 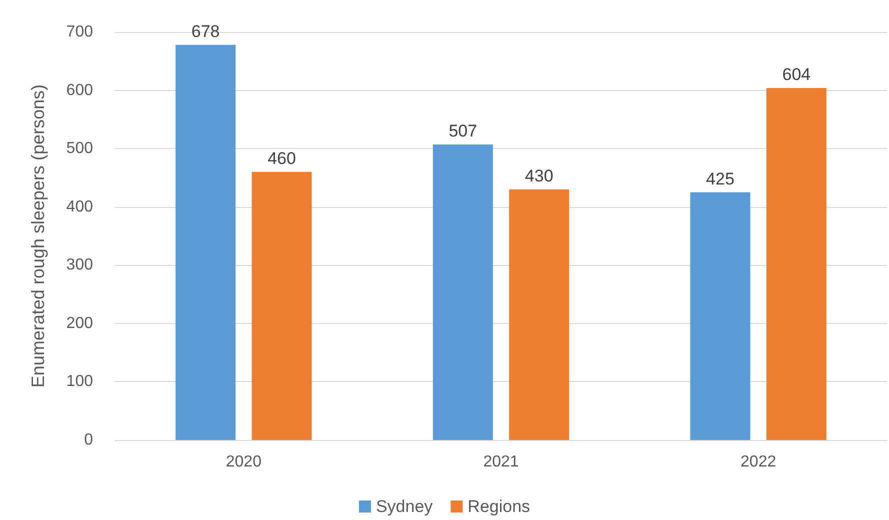 I want to click on y-tick-label: 400, so click(x=80, y=207).